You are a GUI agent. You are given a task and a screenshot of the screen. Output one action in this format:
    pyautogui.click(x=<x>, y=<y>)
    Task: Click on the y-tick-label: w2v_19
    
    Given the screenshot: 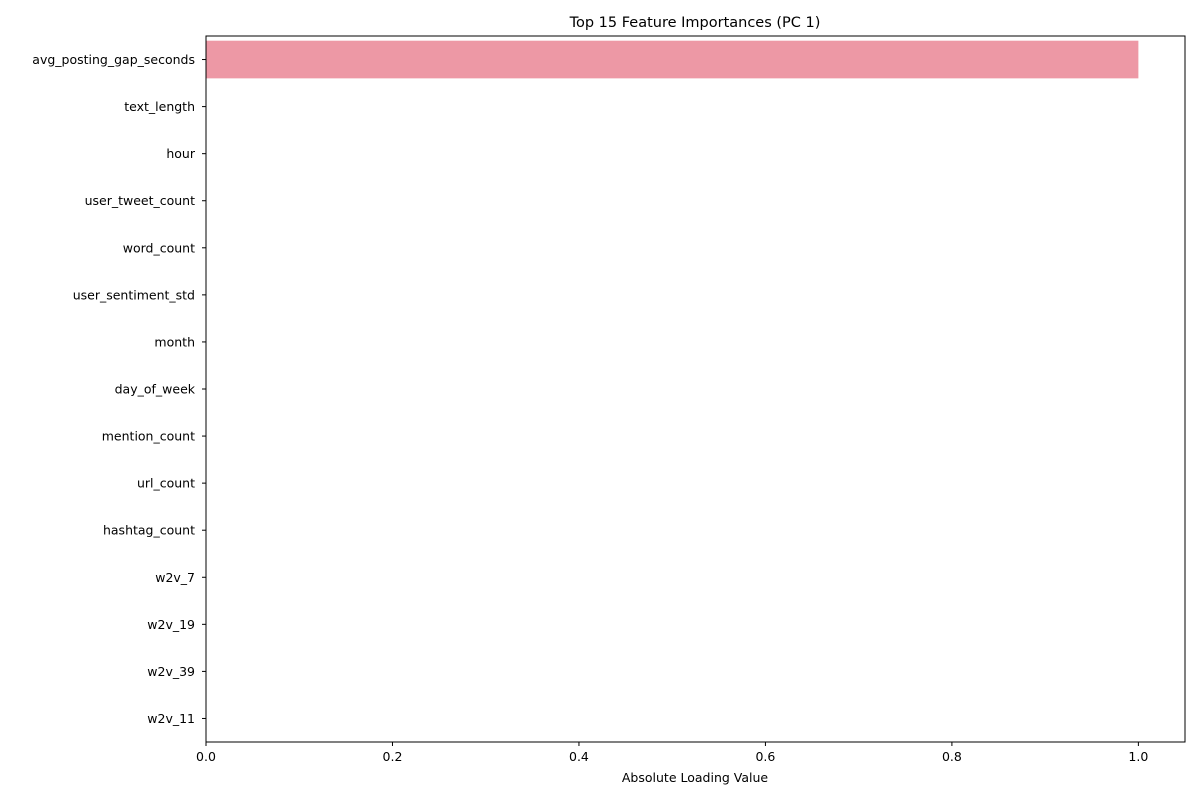 What is the action you would take?
    pyautogui.click(x=171, y=624)
    